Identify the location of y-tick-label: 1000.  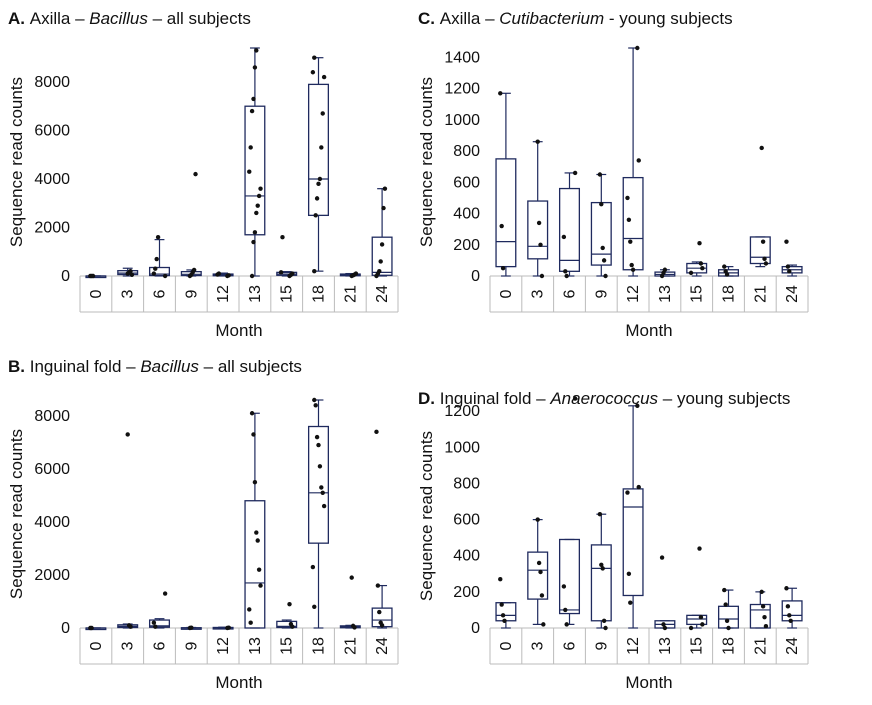
(462, 447).